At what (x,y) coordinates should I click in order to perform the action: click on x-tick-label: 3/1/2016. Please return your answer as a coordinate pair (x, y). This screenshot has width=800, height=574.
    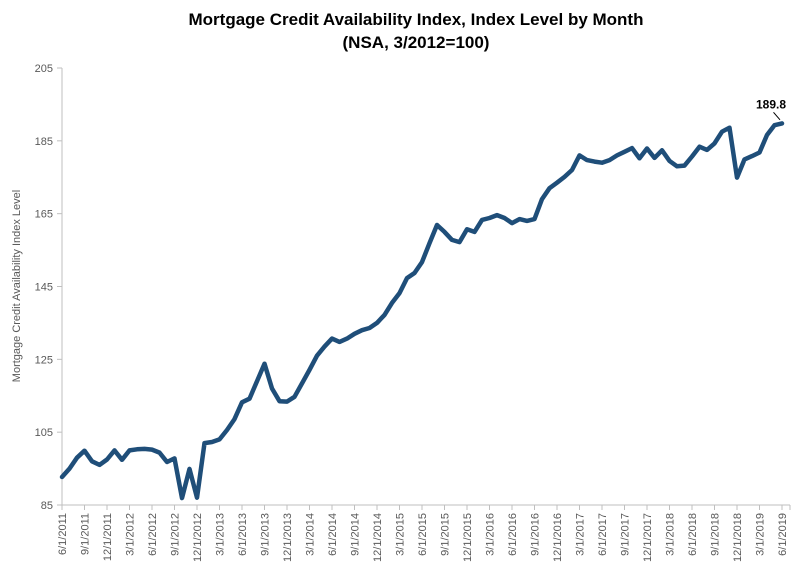
    Looking at the image, I should click on (491, 534).